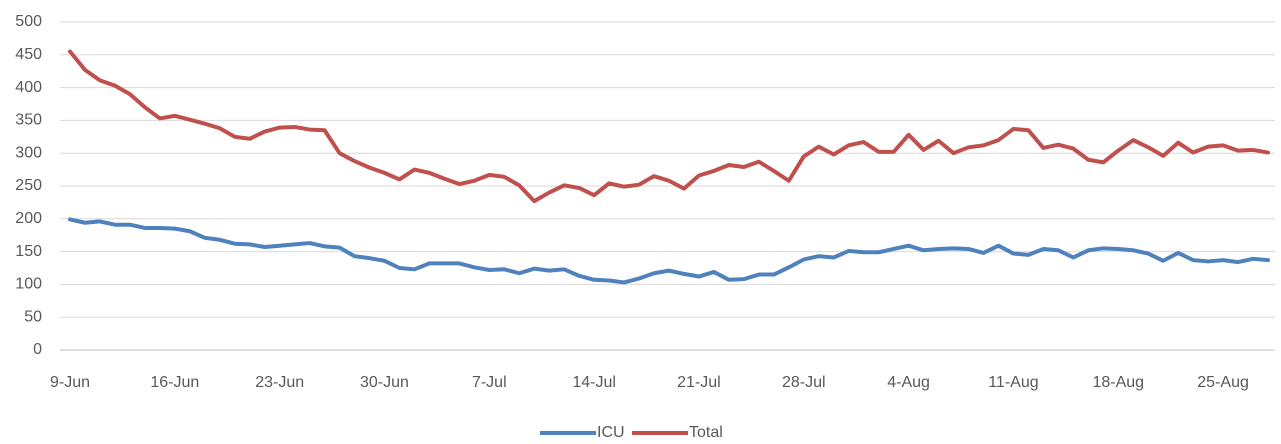  I want to click on x-tick-label: 7-Jul, so click(489, 382).